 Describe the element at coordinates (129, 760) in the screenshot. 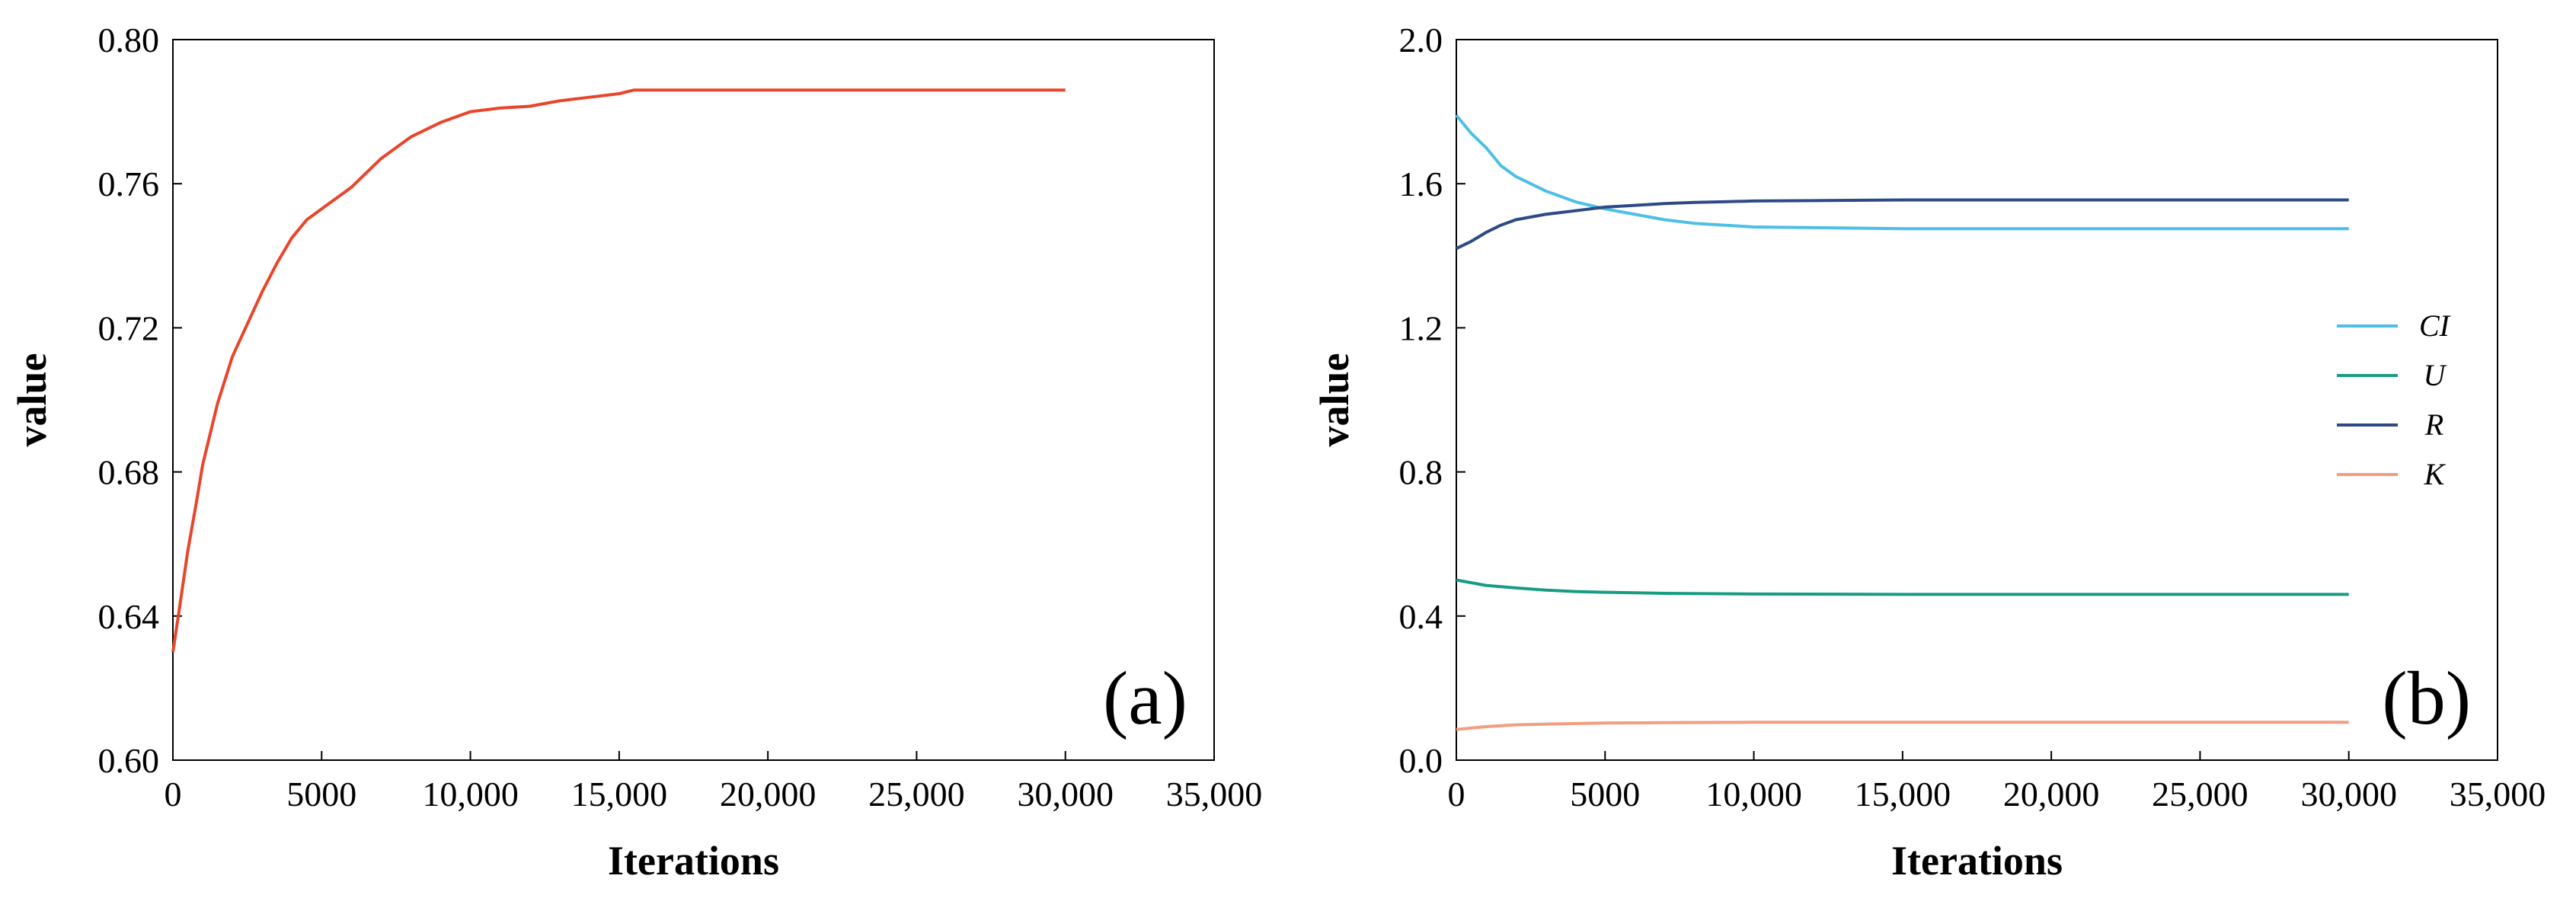

I see `y-tick-label: 0.60` at that location.